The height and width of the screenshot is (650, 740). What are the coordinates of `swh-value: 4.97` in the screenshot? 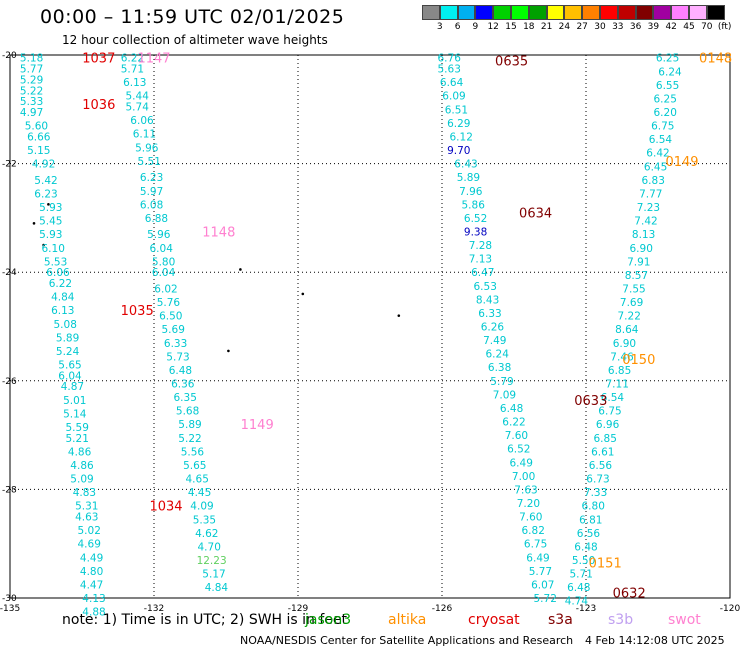 It's located at (31, 113).